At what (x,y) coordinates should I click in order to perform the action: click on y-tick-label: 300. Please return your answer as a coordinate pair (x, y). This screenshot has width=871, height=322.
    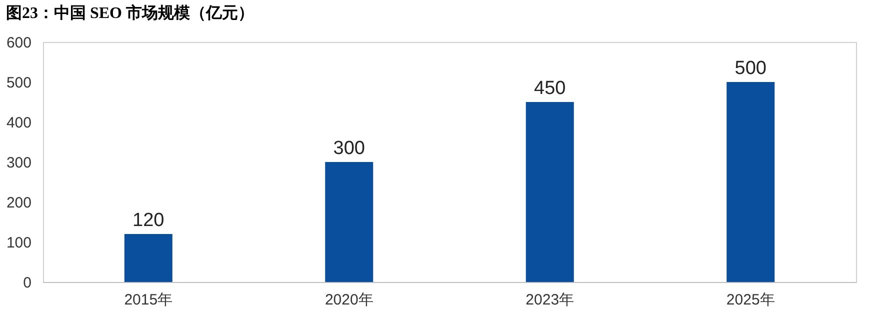
    Looking at the image, I should click on (19, 163).